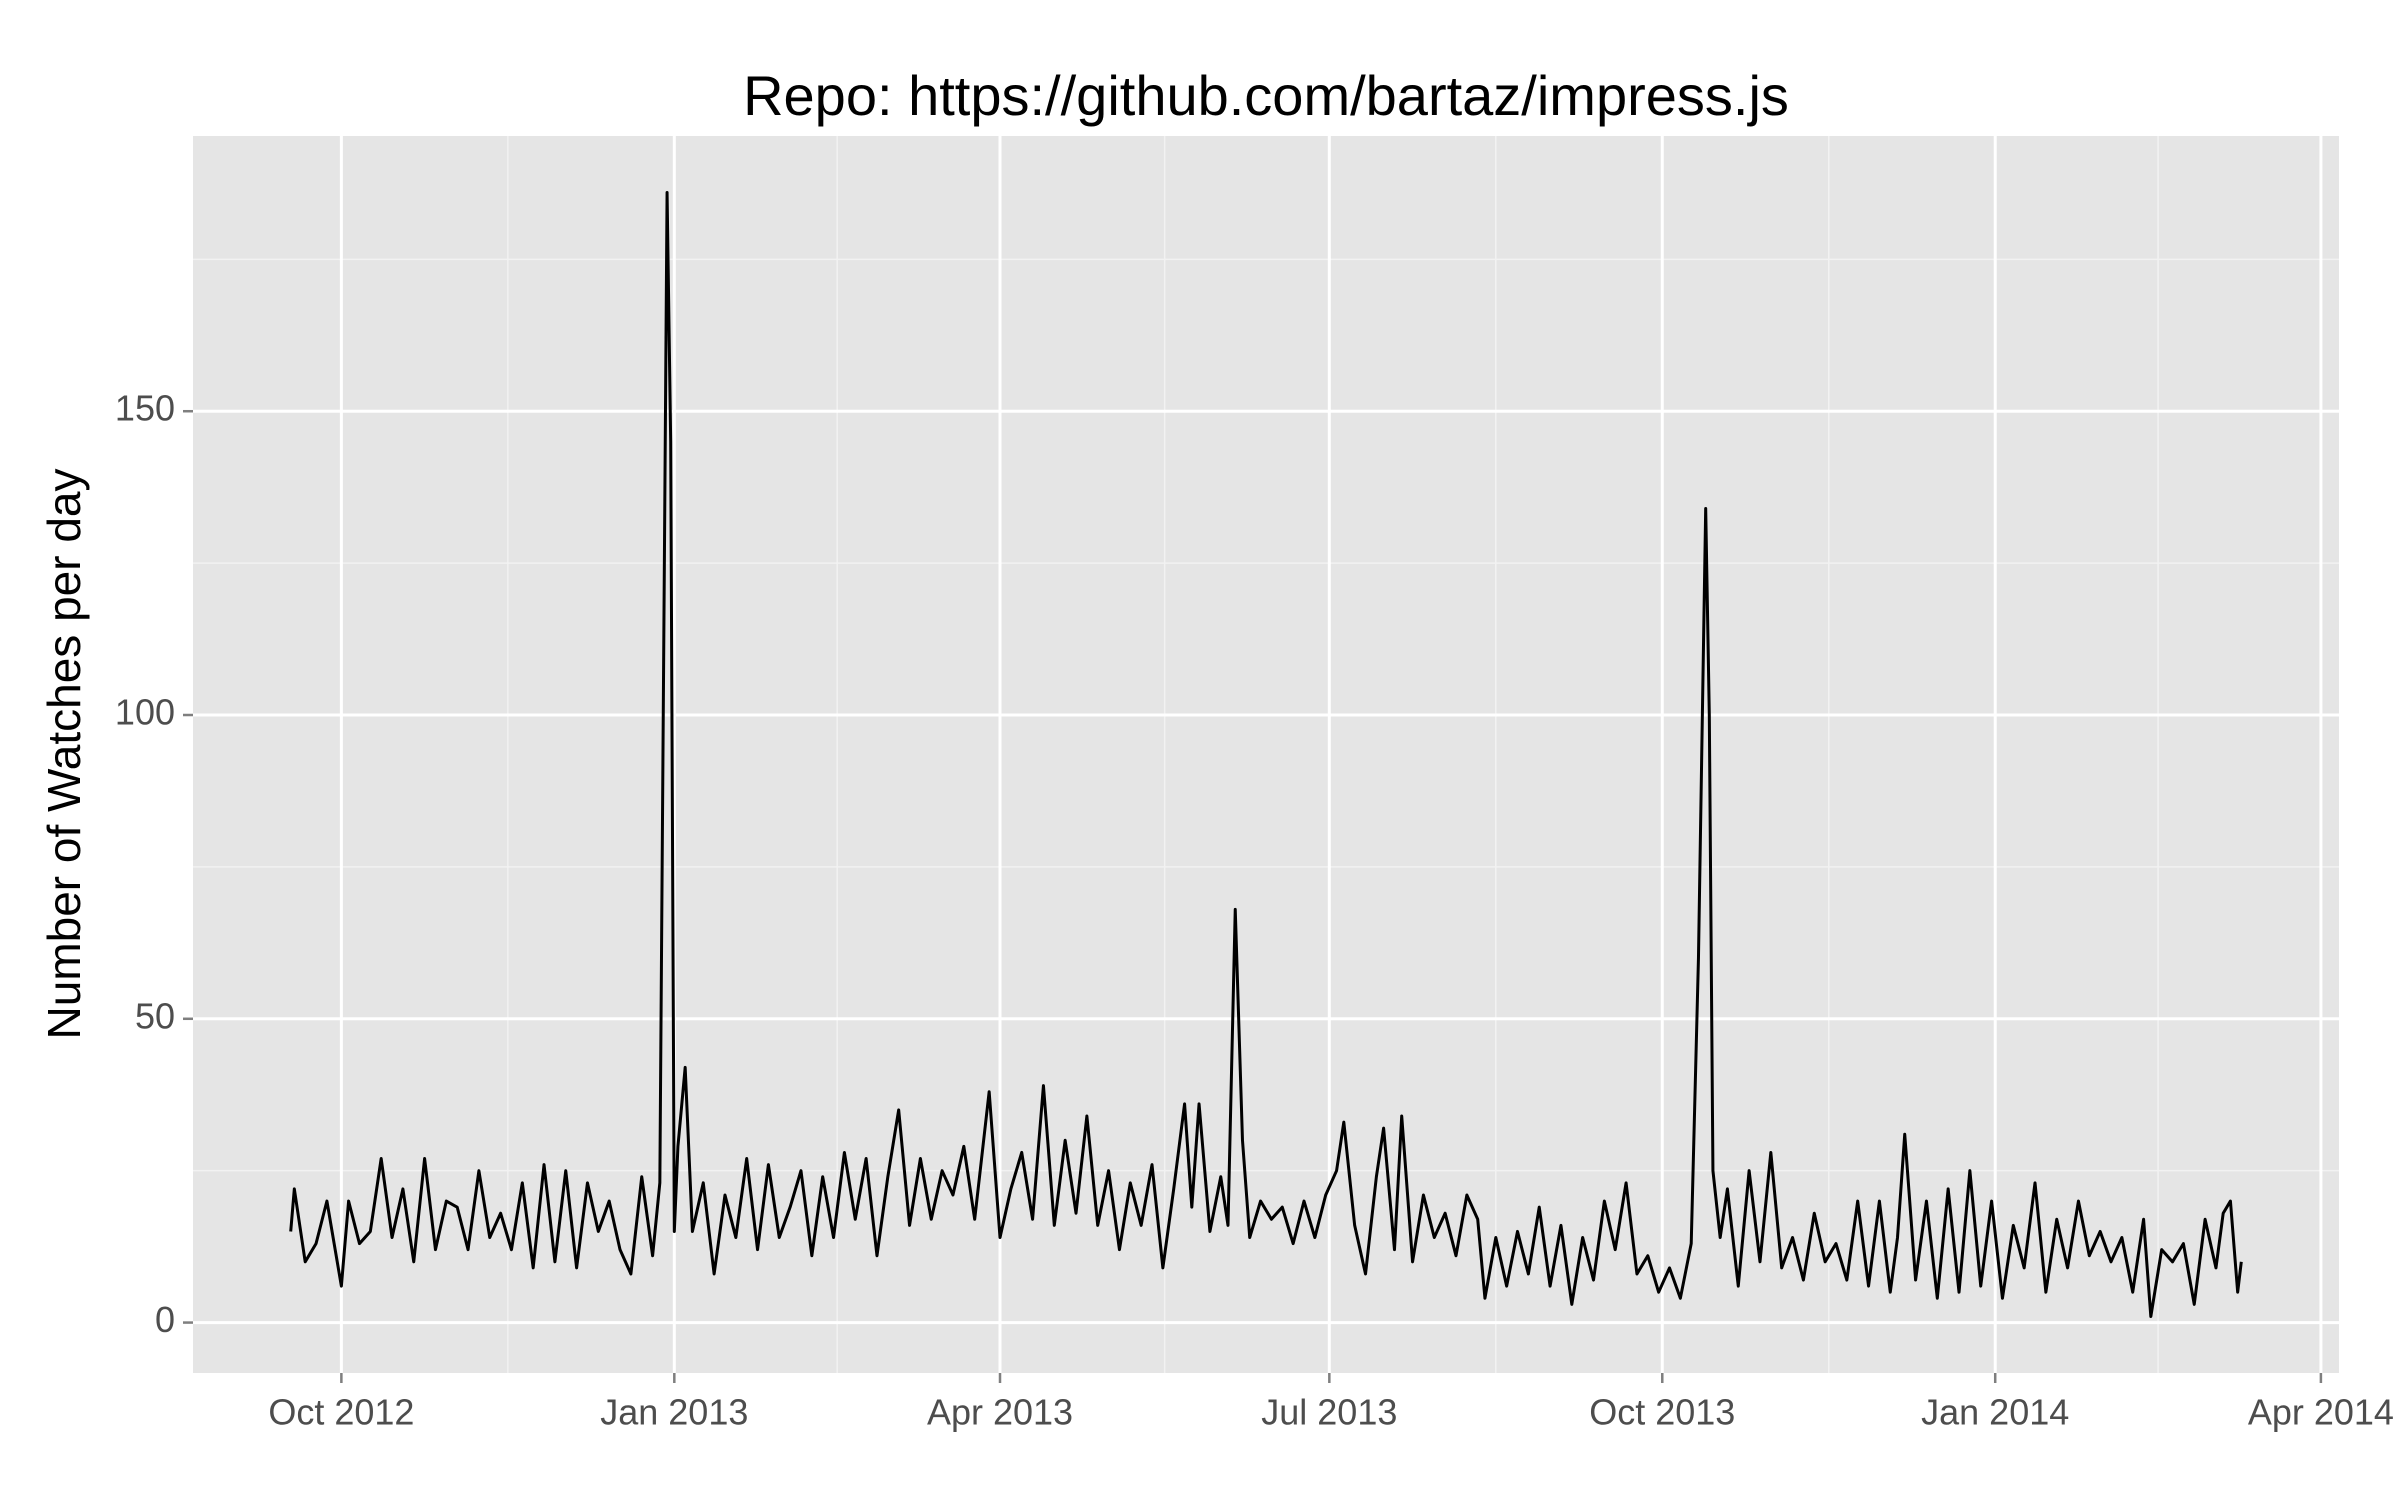 This screenshot has height=1500, width=2400. I want to click on x-tick-label: Jul 2013, so click(1329, 1412).